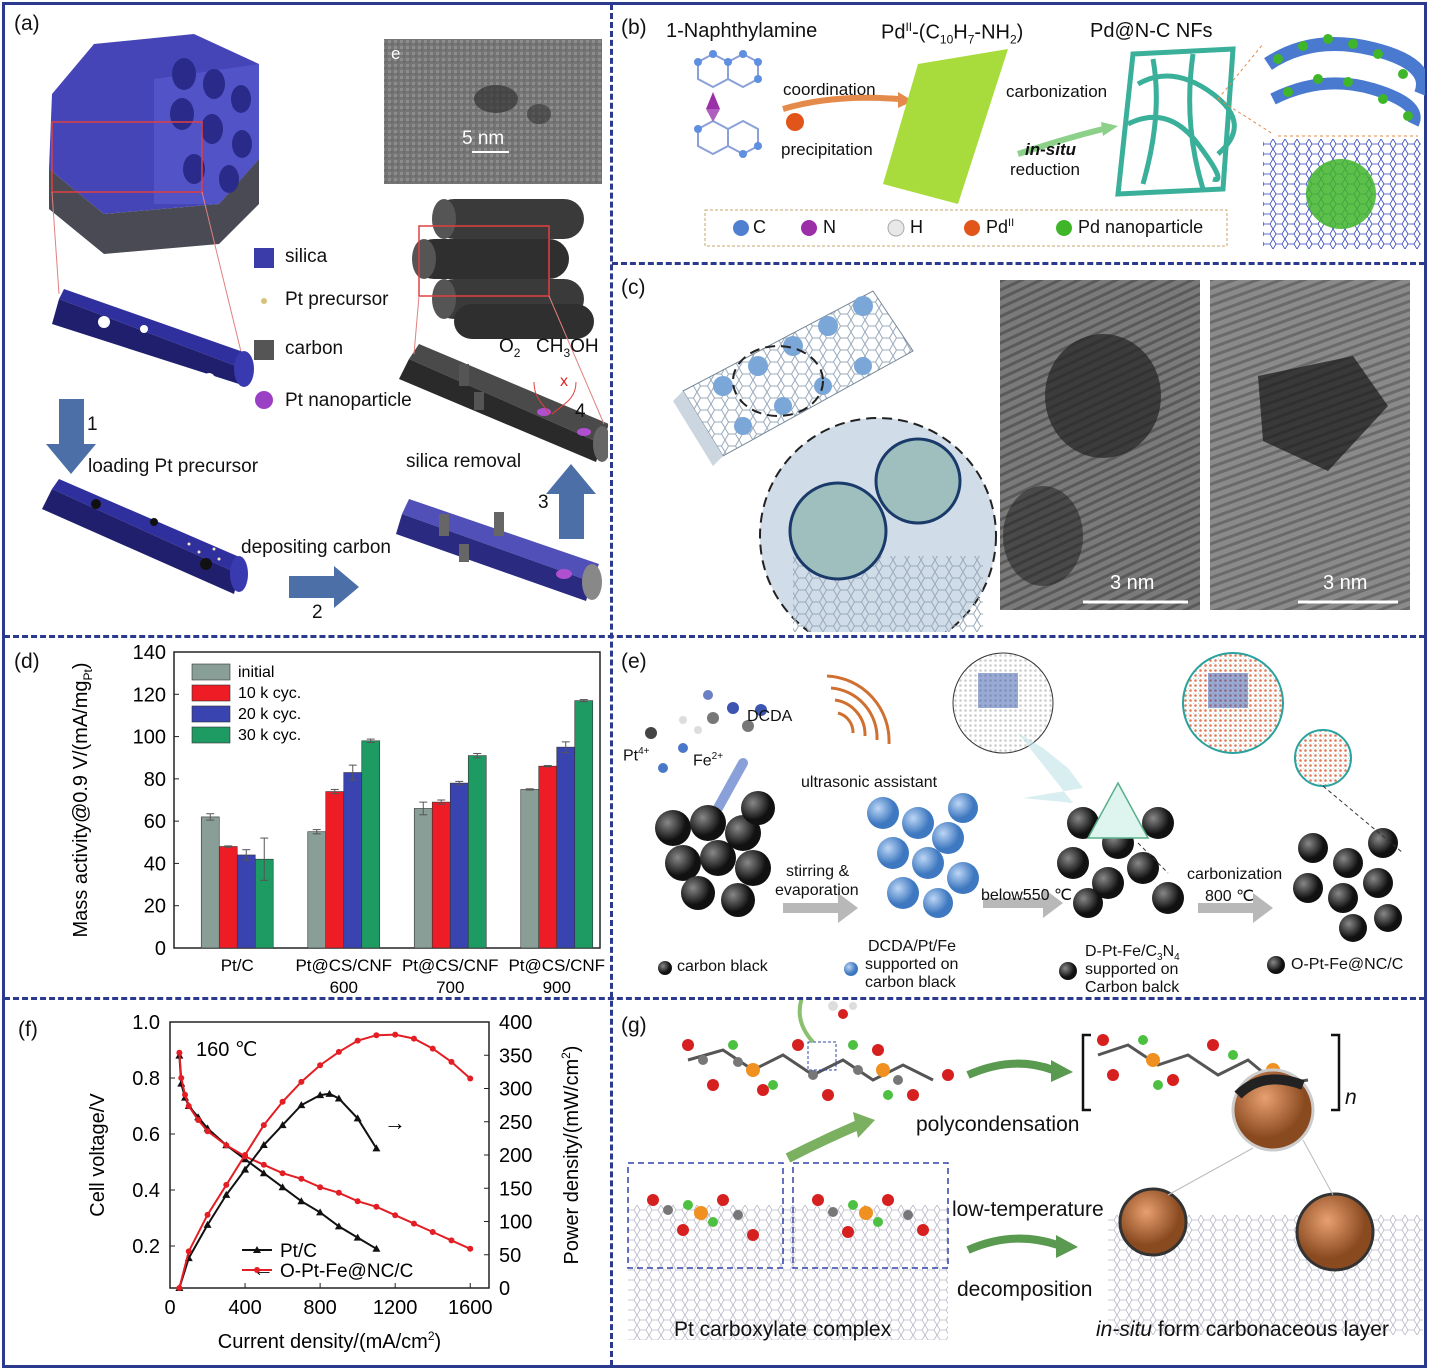 This screenshot has height=1370, width=1429. I want to click on plot-frame-d, so click(387, 800).